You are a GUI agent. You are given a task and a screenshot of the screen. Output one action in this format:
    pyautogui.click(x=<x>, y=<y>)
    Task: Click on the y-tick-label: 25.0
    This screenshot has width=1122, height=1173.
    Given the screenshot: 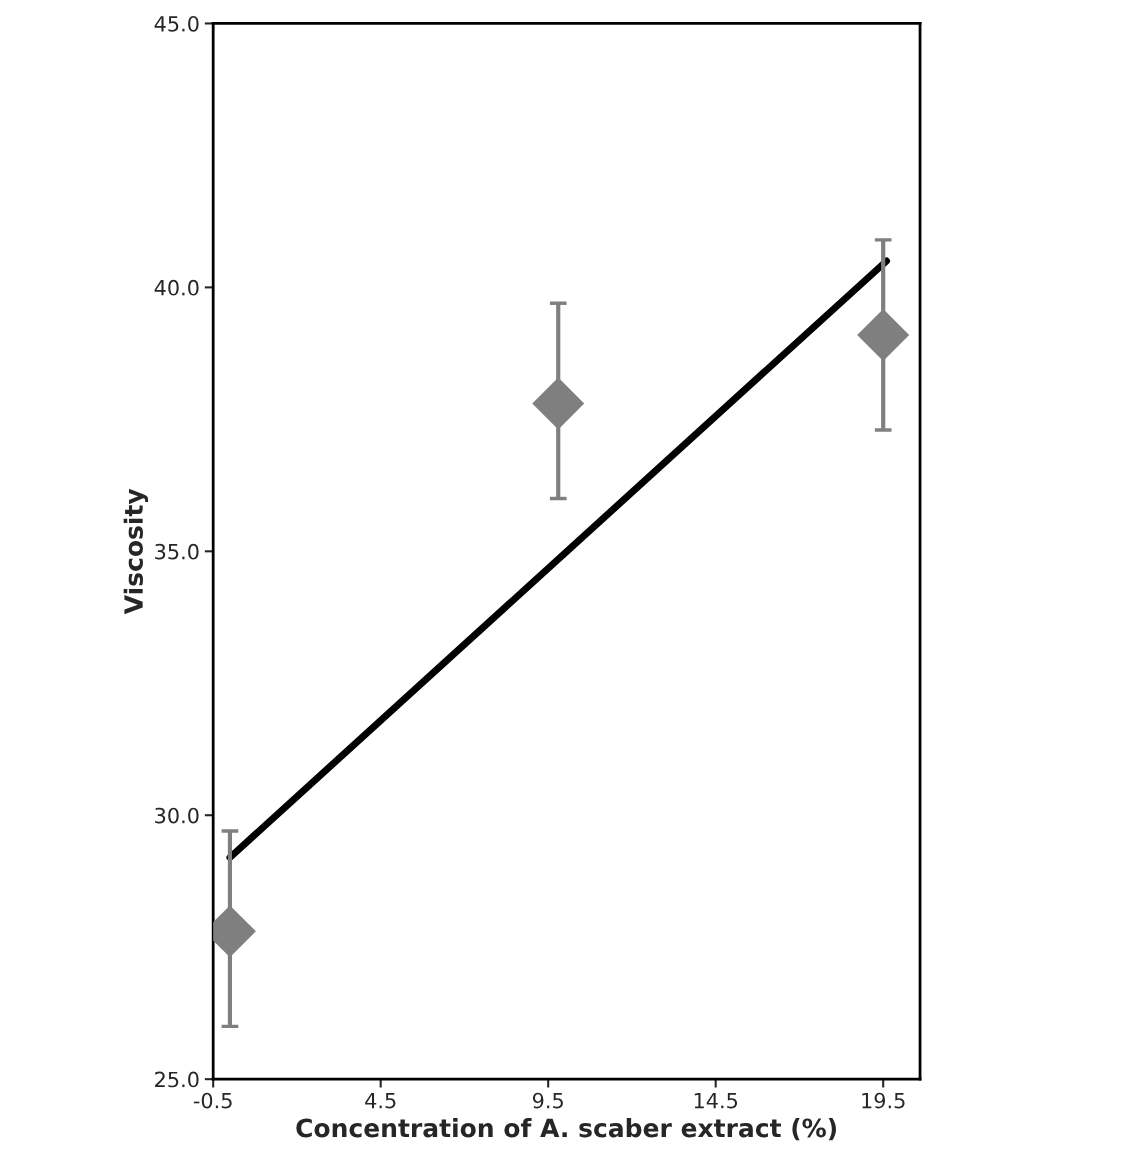 What is the action you would take?
    pyautogui.click(x=177, y=1079)
    